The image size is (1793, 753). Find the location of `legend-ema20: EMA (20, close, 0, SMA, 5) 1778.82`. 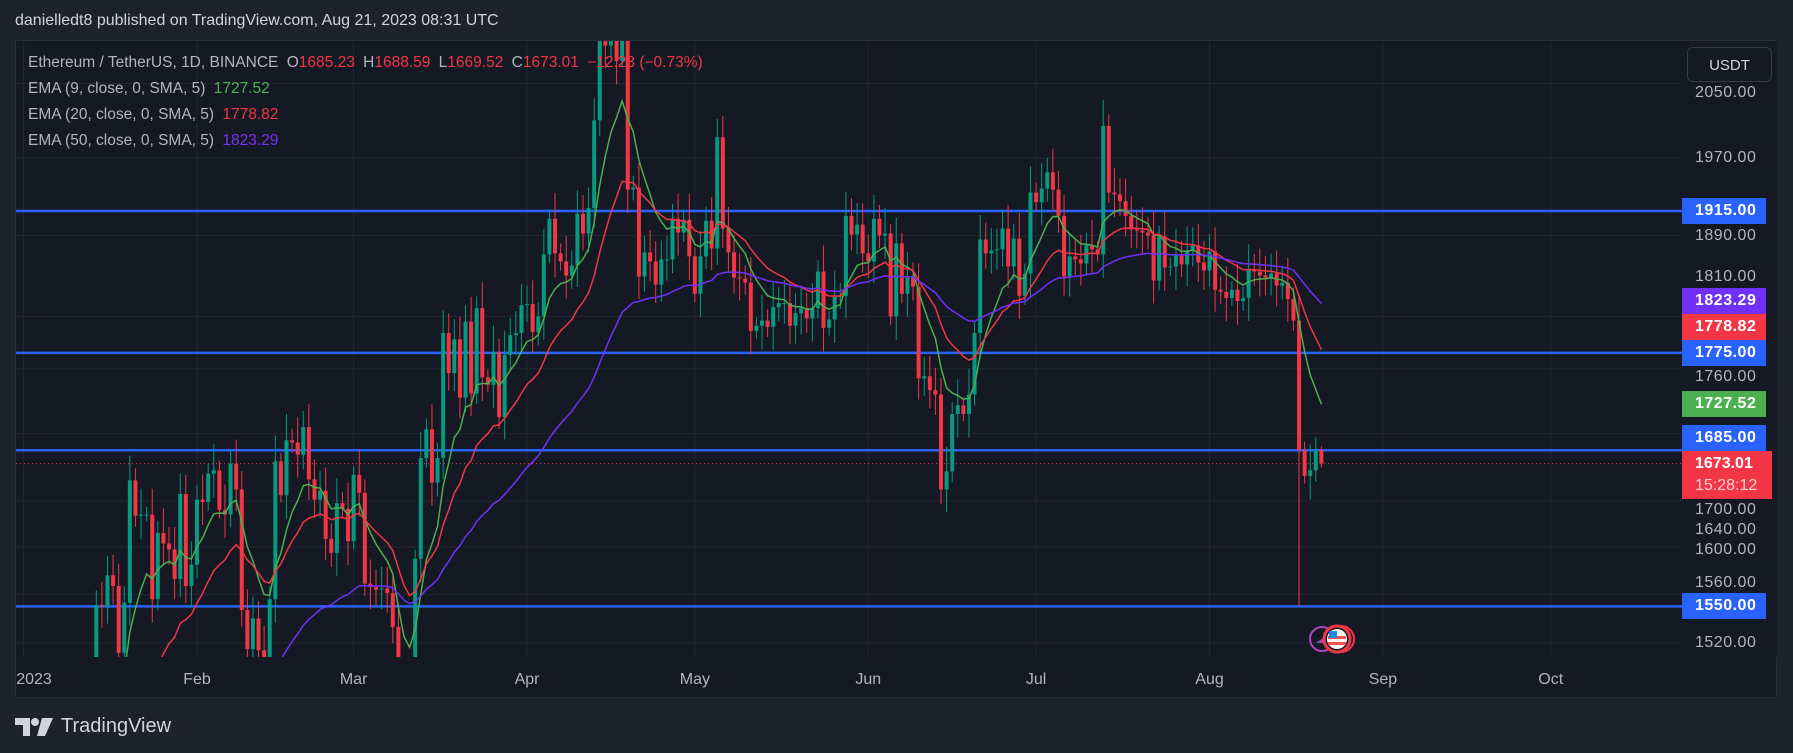

legend-ema20: EMA (20, close, 0, SMA, 5) 1778.82 is located at coordinates (155, 115).